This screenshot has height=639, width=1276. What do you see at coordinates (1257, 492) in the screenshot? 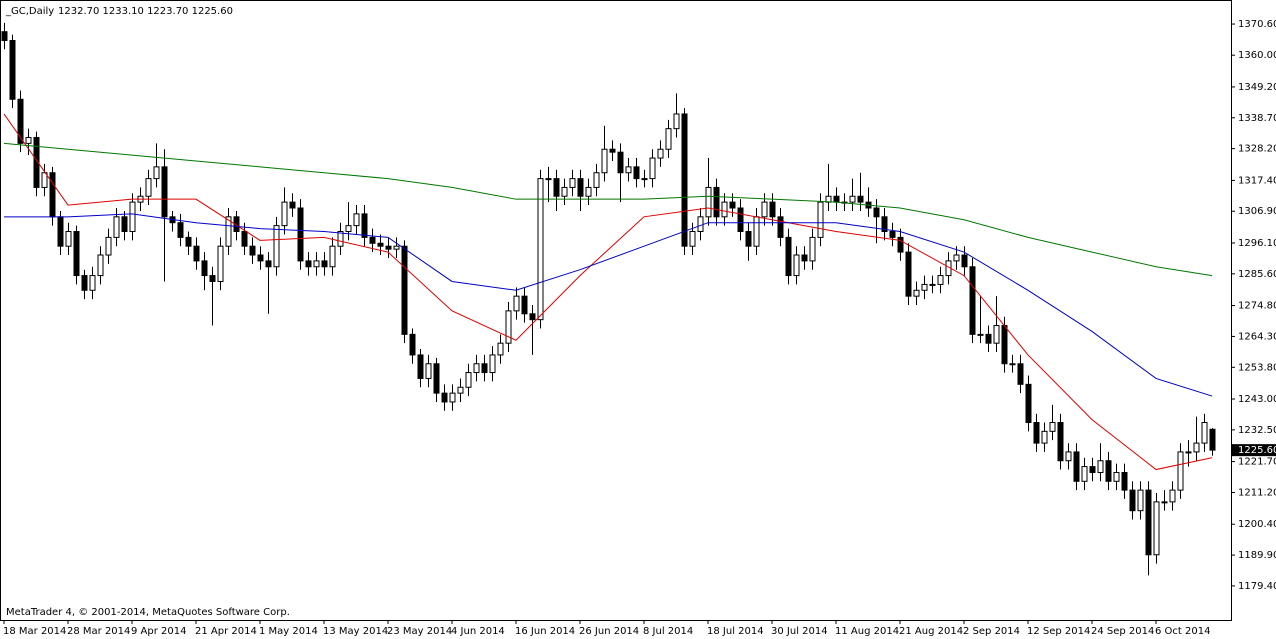
I see `y-tick-label: 1211.20` at bounding box center [1257, 492].